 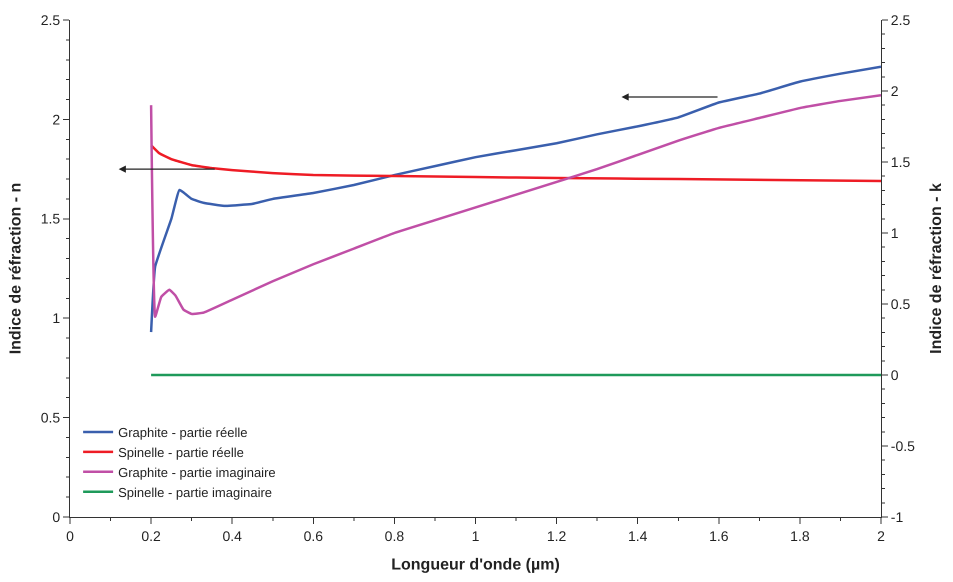 I want to click on y2-tick-label: 0.5, so click(x=900, y=304).